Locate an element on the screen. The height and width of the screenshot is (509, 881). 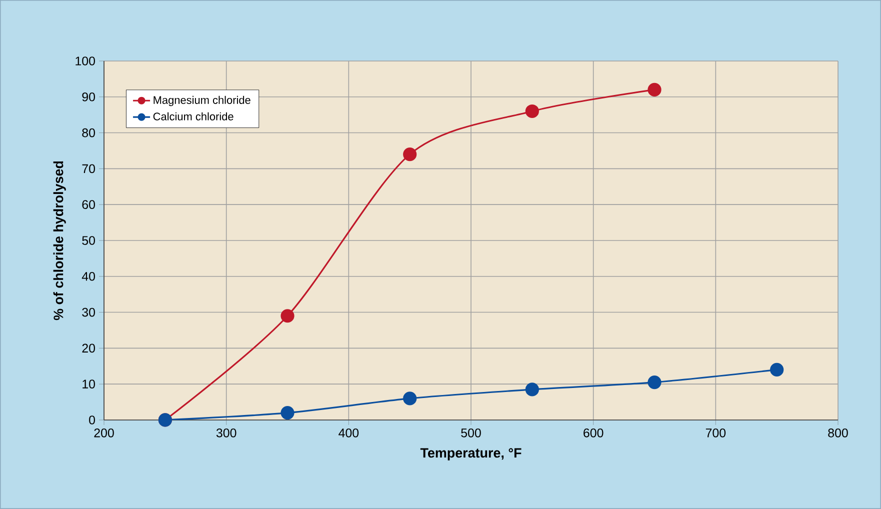
legend-label: Magnesium chloride is located at coordinates (202, 101).